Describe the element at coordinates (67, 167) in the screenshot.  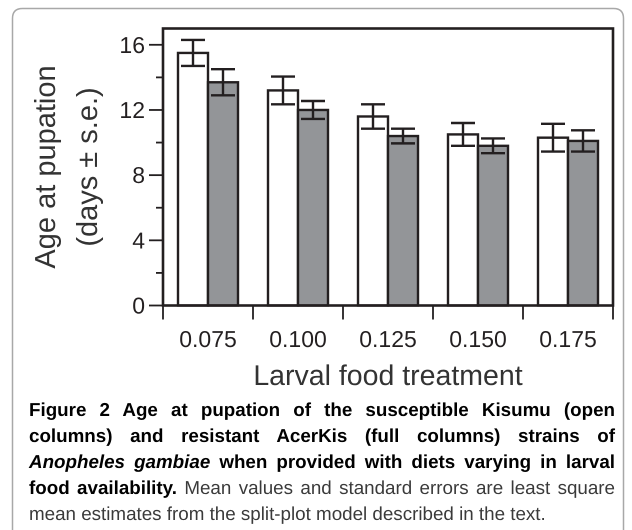
I see `y-axis-title: Age at pupation (days ± s.e.)` at that location.